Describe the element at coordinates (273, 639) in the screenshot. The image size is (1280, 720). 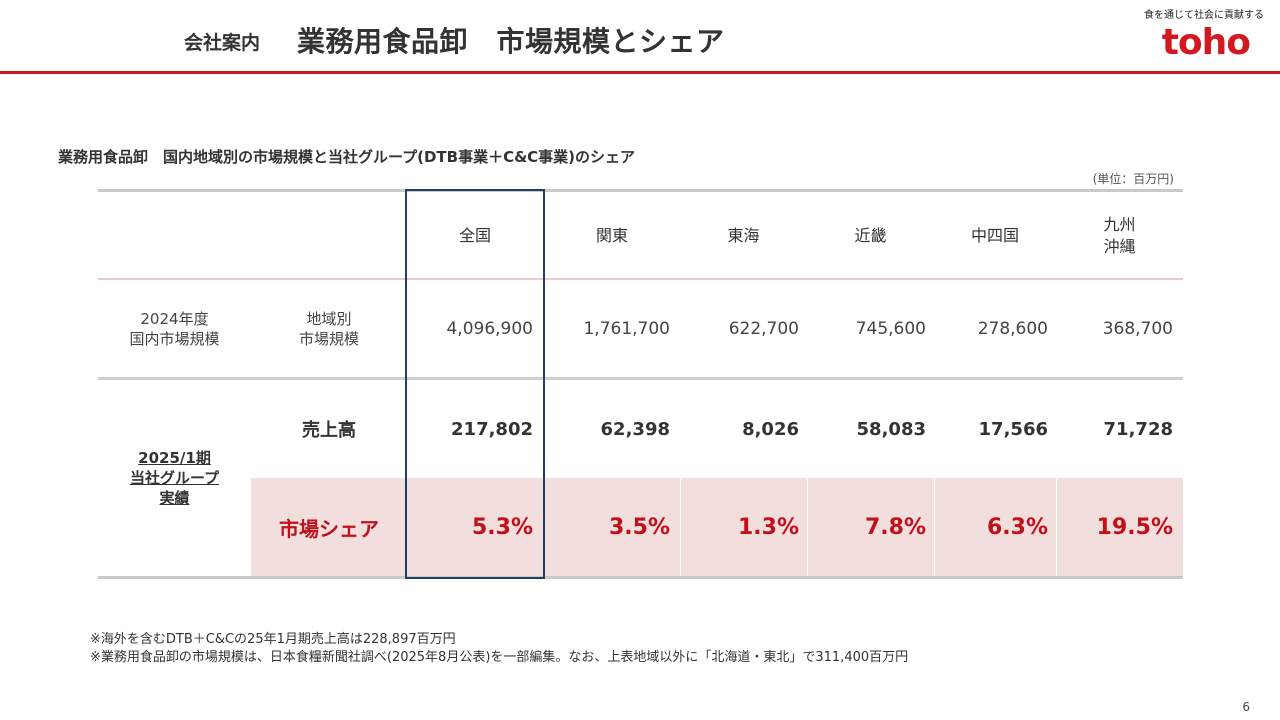
I see `footnote: ※海外を含むDTB＋C&Cの25年1月期売上高は228,897百万円` at that location.